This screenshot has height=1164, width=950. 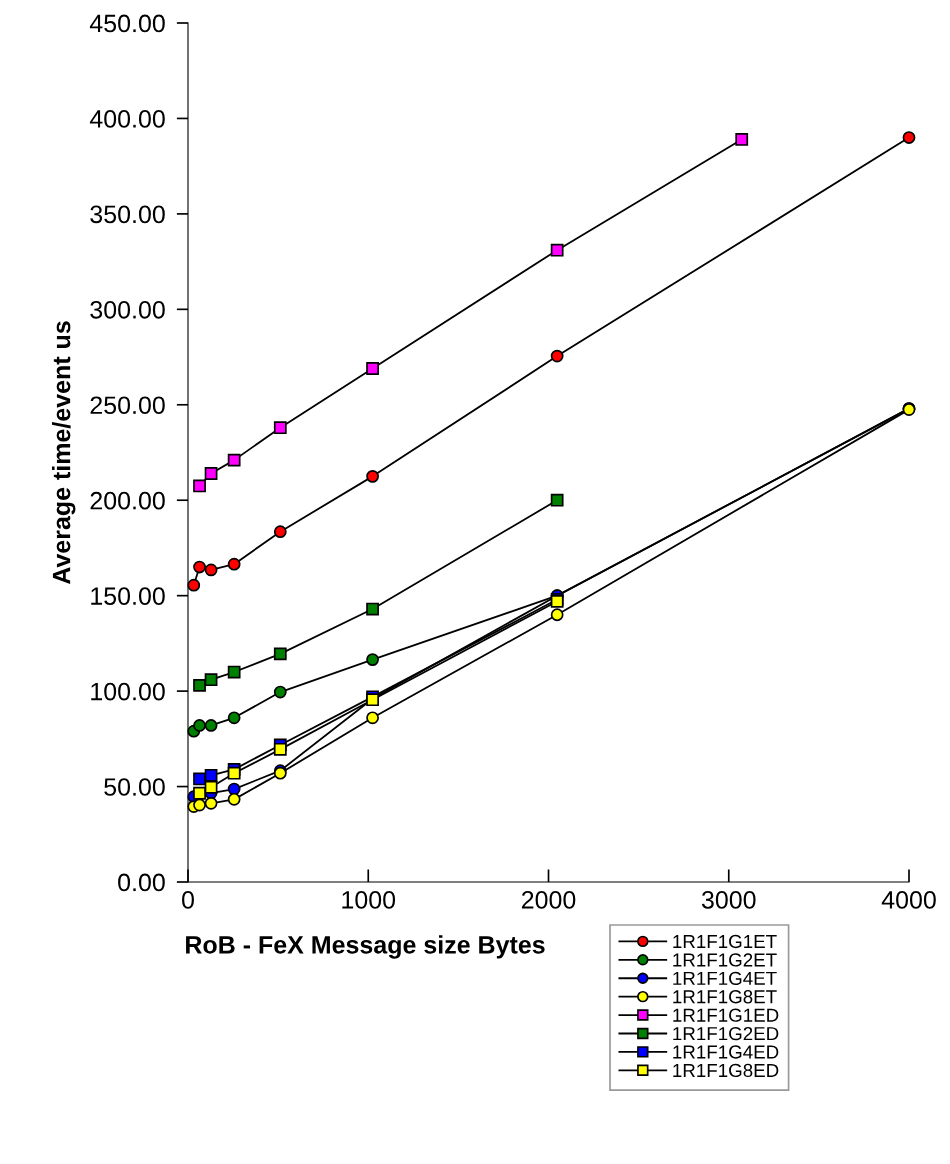 What do you see at coordinates (369, 899) in the screenshot?
I see `x-tick-label: 1000` at bounding box center [369, 899].